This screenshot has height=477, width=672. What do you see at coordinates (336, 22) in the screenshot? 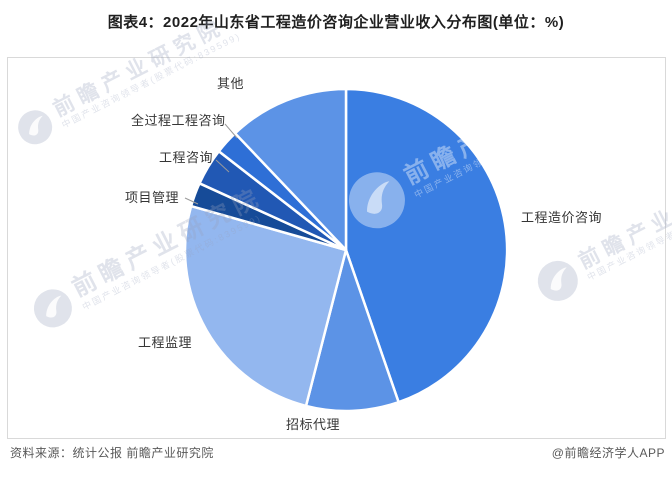
I see `page-title: 图表4：2022年山东省工程造价咨询企业营业收入分布图(单位：%)` at bounding box center [336, 22].